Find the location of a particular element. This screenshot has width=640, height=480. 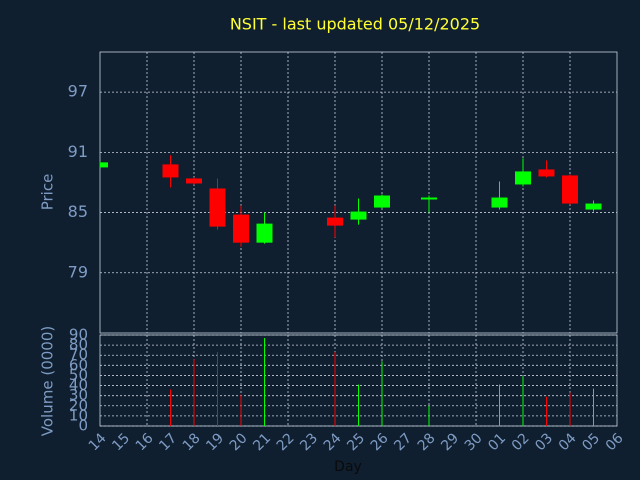

volume-tick-label: 0 is located at coordinates (83, 426).